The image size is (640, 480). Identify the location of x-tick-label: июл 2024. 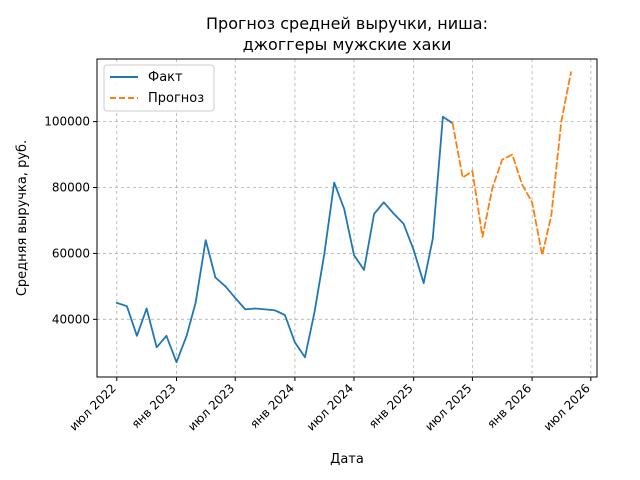
(330, 407).